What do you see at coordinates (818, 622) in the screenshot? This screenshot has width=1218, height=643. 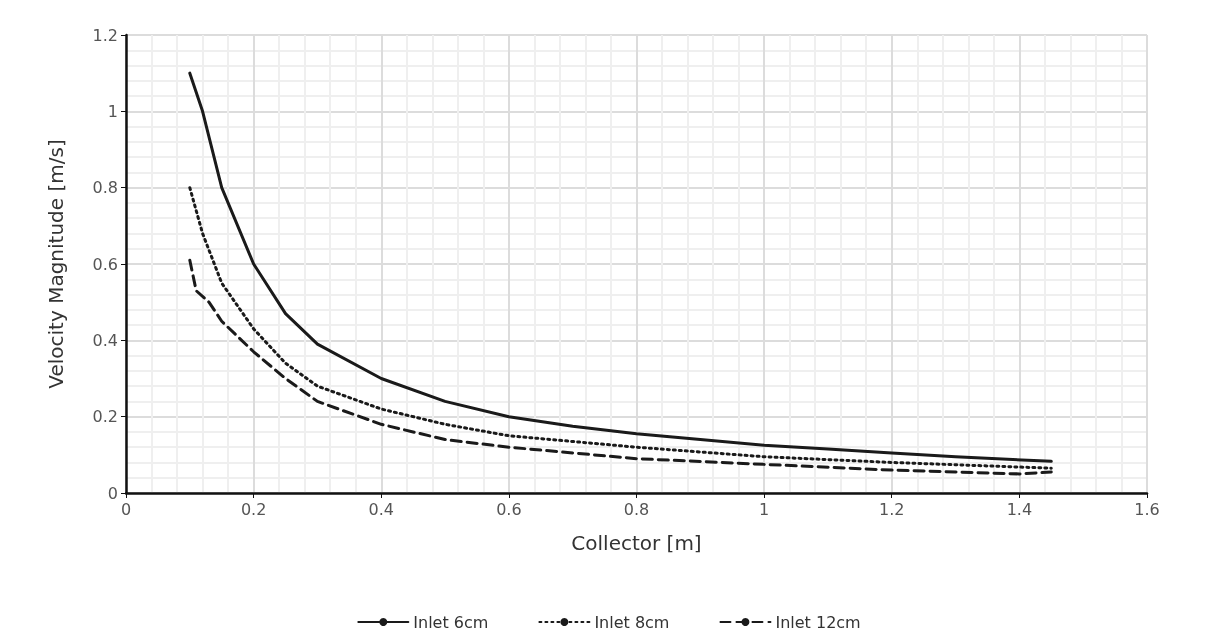 I see `legend-label: Inlet 12cm` at bounding box center [818, 622].